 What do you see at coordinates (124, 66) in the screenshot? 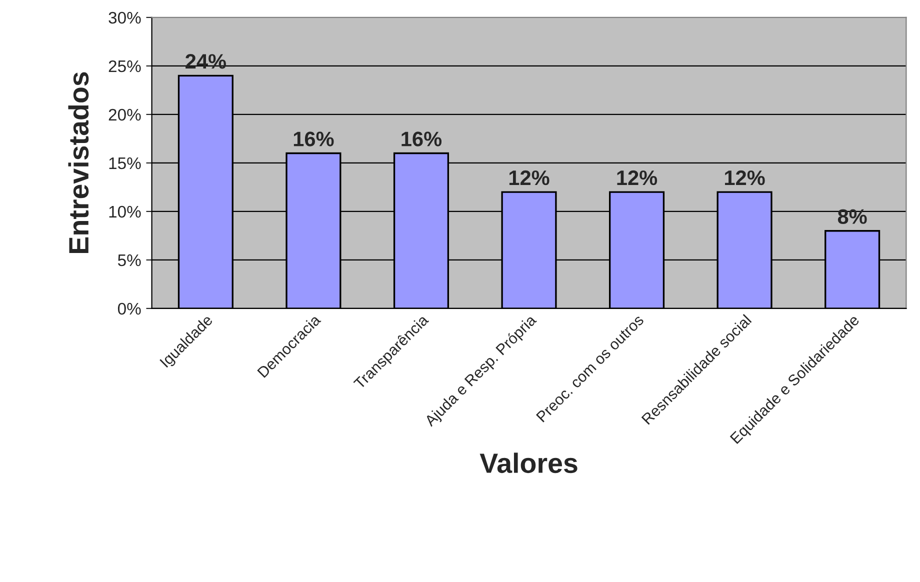
I see `y-tick-label: 25%` at bounding box center [124, 66].